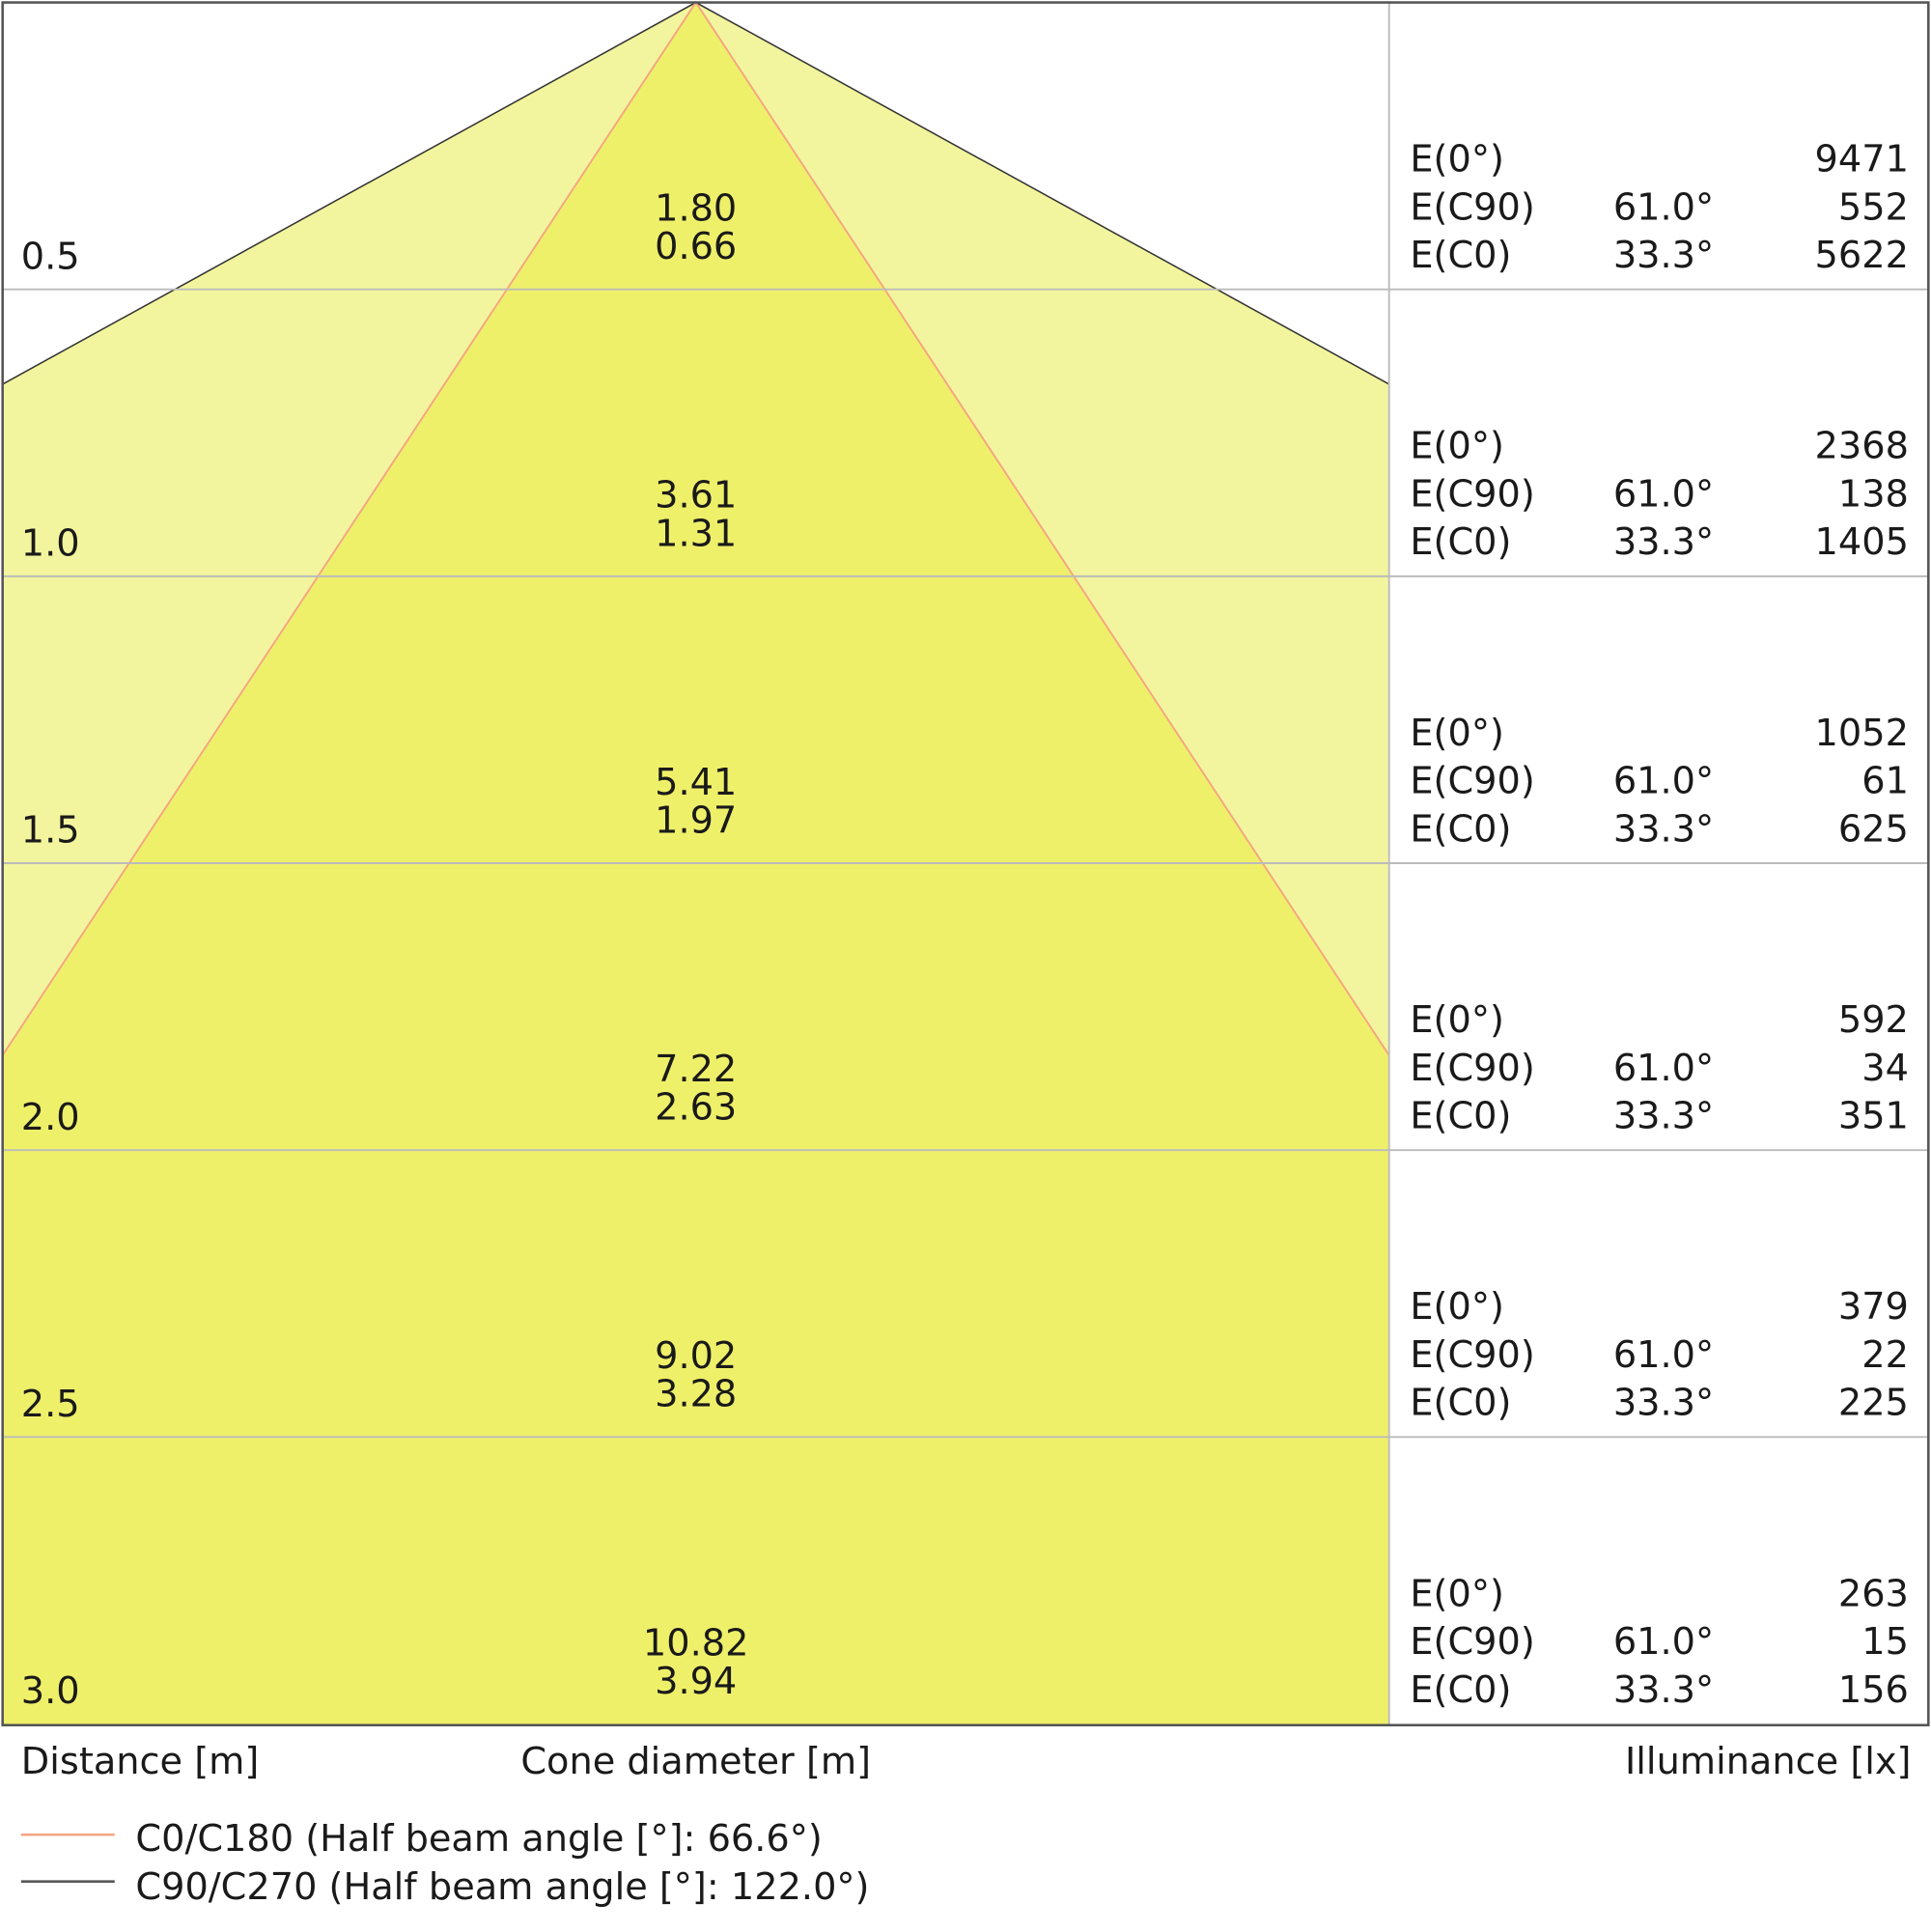 Image resolution: width=1931 pixels, height=1932 pixels. What do you see at coordinates (502, 1887) in the screenshot?
I see `legend-entry: C90/C270 (Half beam angle [°]: 122.0°)` at bounding box center [502, 1887].